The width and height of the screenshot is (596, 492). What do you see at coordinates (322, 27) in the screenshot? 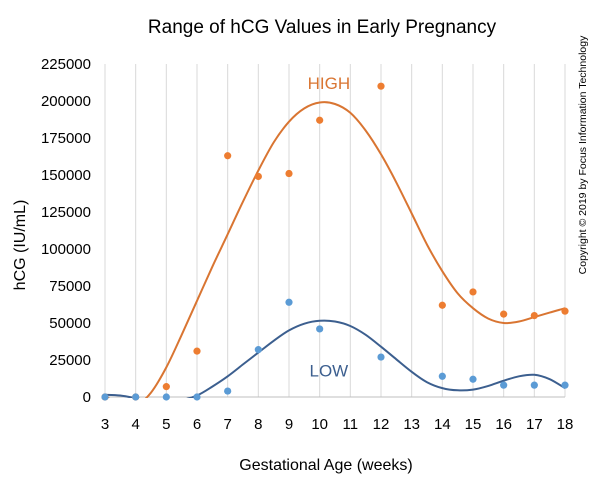
I see `chart-title: Range of hCG Values in Early Pregnancy` at bounding box center [322, 27].